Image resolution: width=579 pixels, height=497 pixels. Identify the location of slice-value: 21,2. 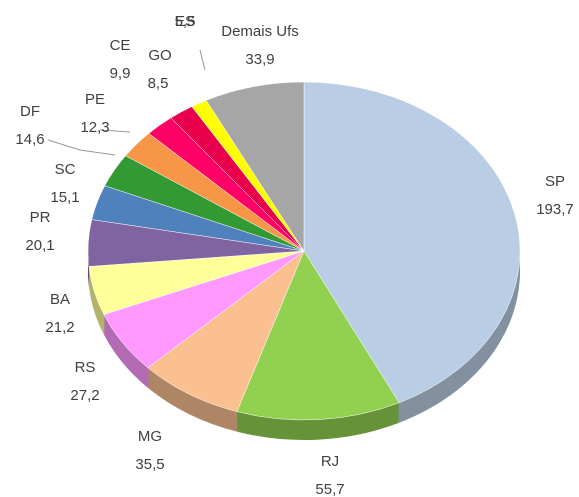
(59, 327).